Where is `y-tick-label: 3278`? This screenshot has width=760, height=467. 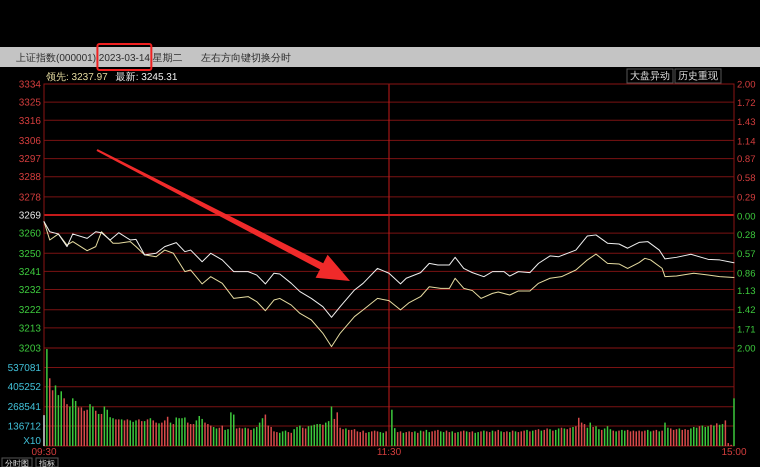
y-tick-label: 3278 is located at coordinates (30, 198).